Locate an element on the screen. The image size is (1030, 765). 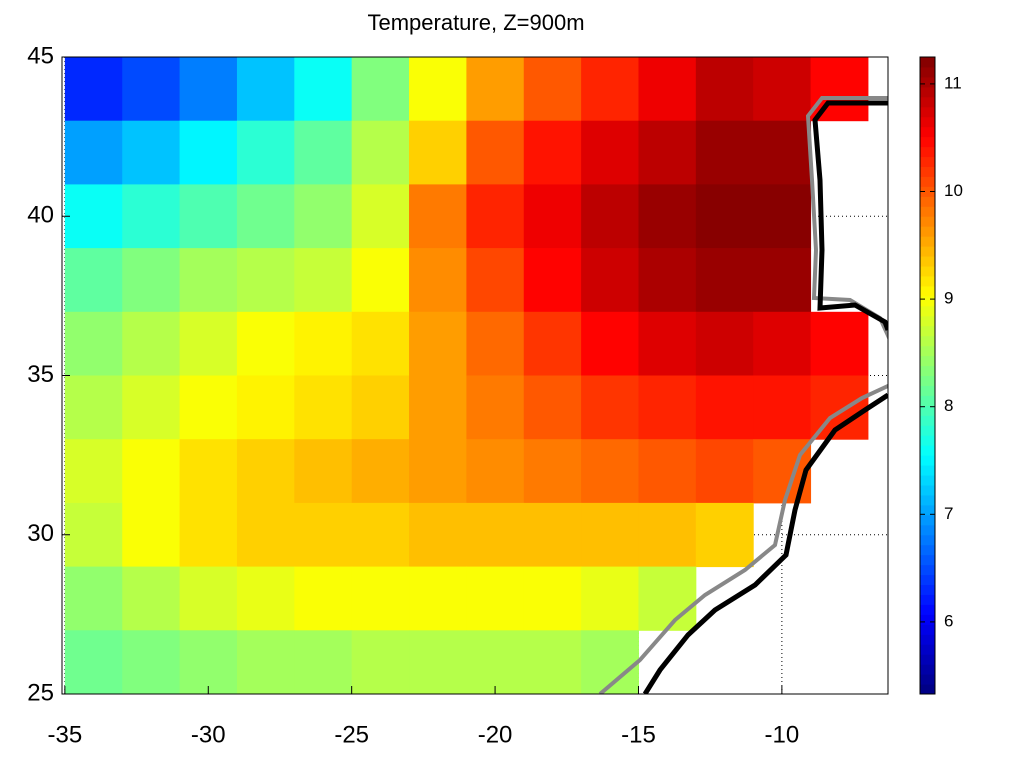
x-tick-label: -30 is located at coordinates (208, 734).